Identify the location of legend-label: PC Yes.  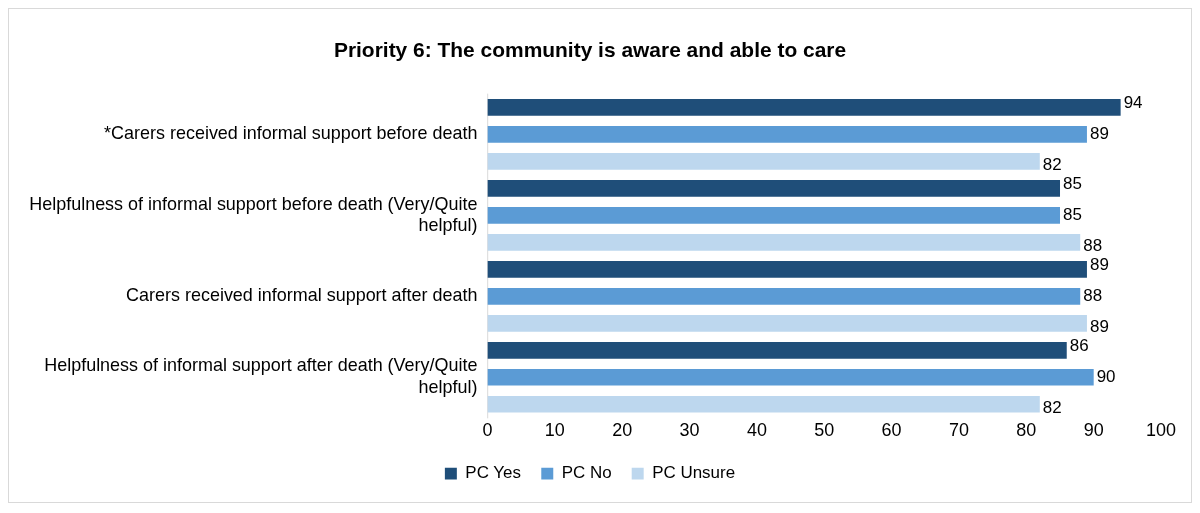
(493, 473).